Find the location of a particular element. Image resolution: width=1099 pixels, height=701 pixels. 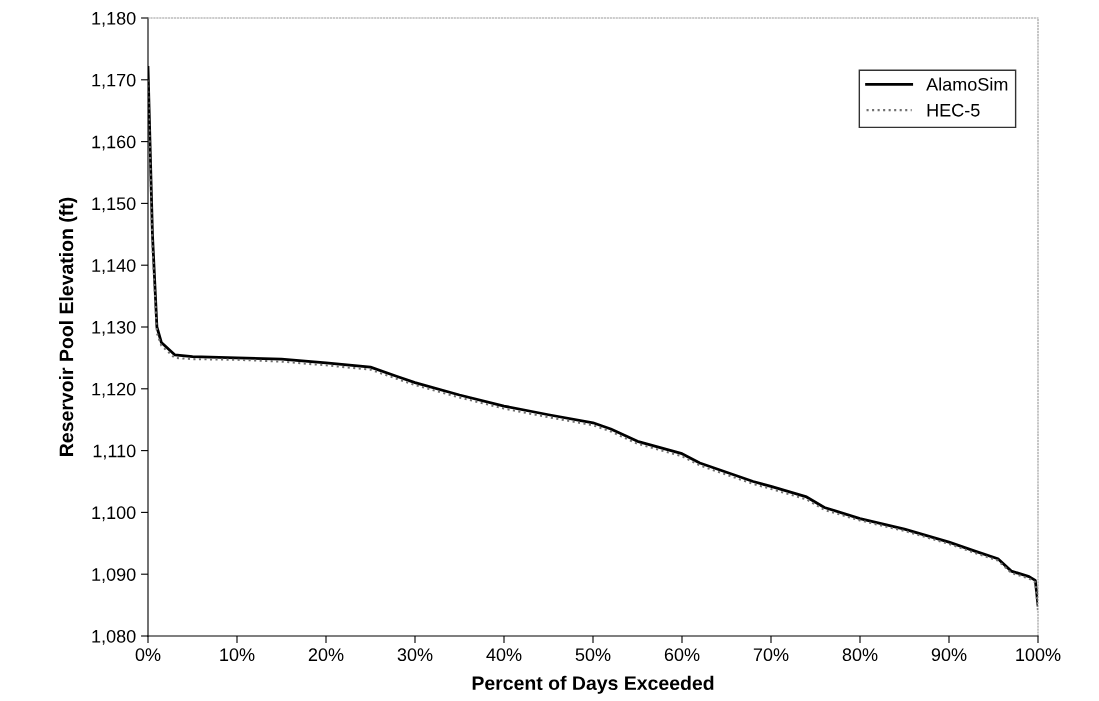

legend-label: AlamoSim is located at coordinates (967, 84).